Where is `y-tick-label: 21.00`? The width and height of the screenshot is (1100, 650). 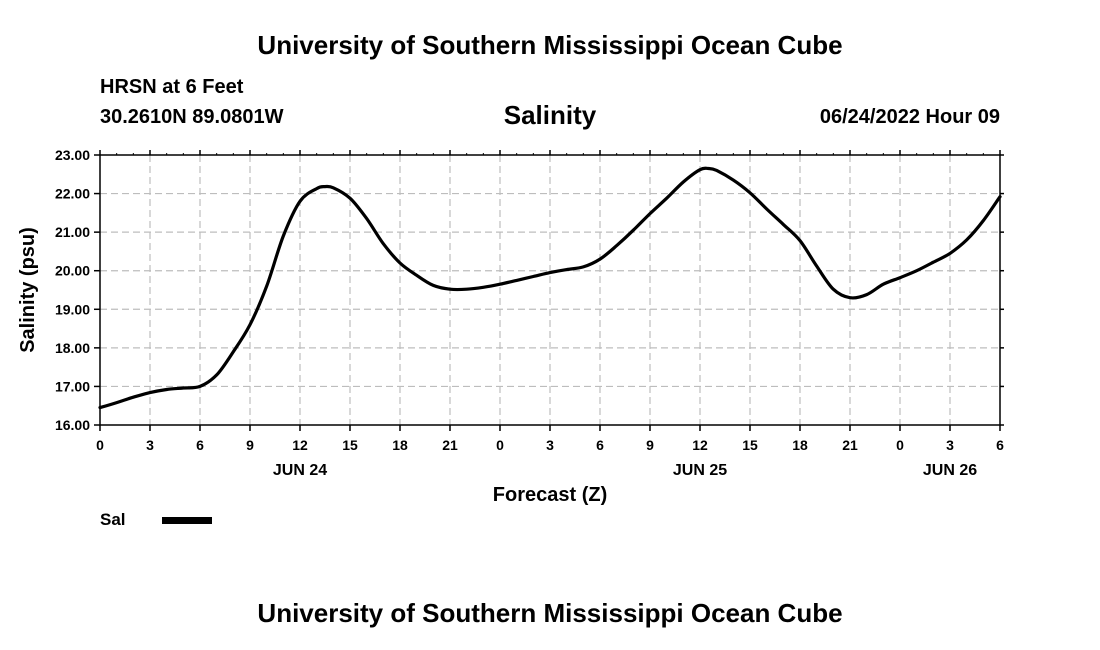
y-tick-label: 21.00 is located at coordinates (72, 232).